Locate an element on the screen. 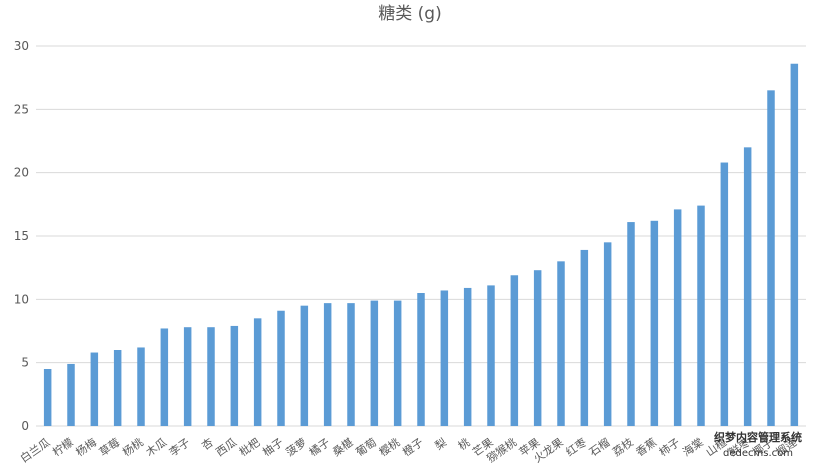 The image size is (817, 464). x-tick-label: 葡萄 is located at coordinates (366, 447).